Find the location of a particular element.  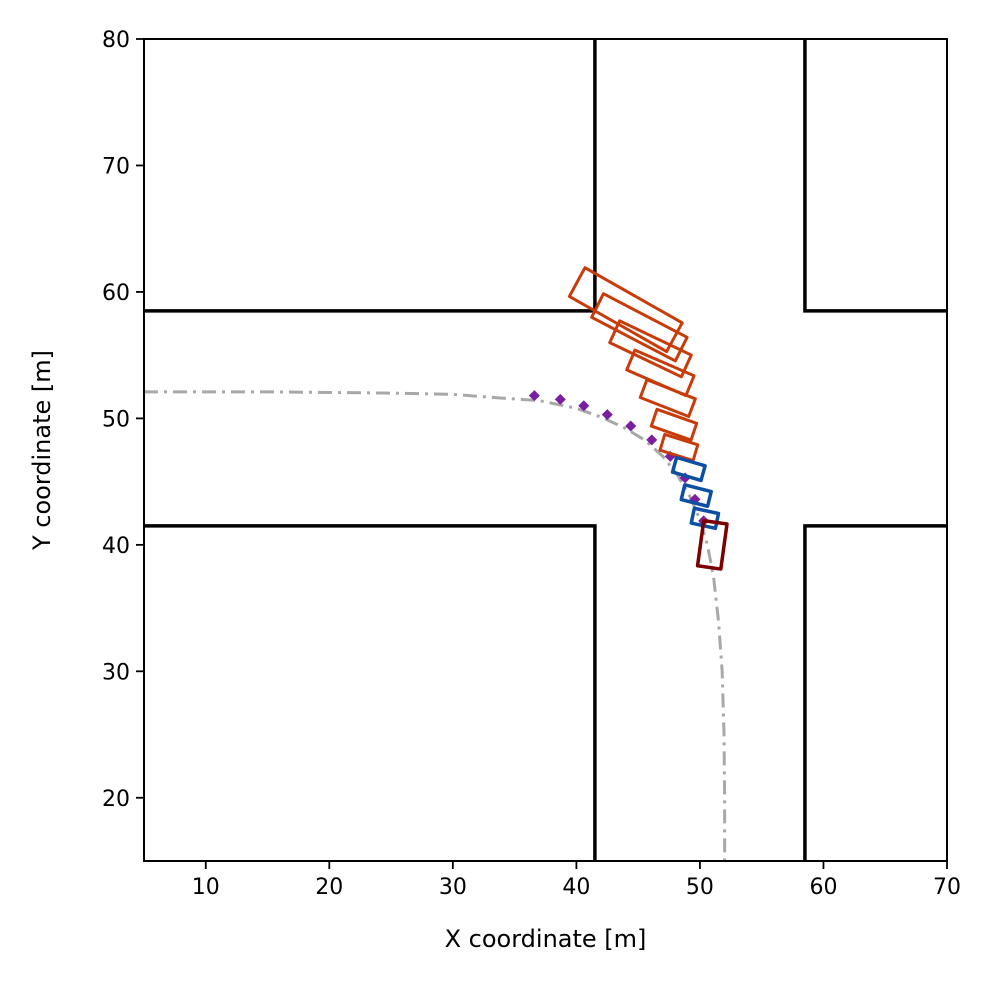

y-tick-label: 50 is located at coordinates (116, 419).